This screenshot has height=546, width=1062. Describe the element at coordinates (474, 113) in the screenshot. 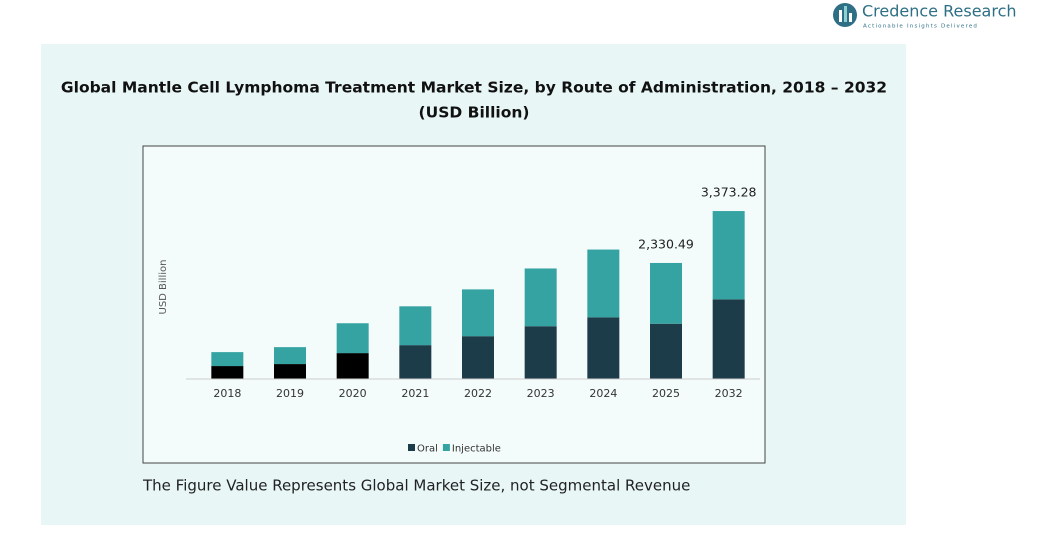

I see `chart-subtitle: (USD Billion)` at that location.